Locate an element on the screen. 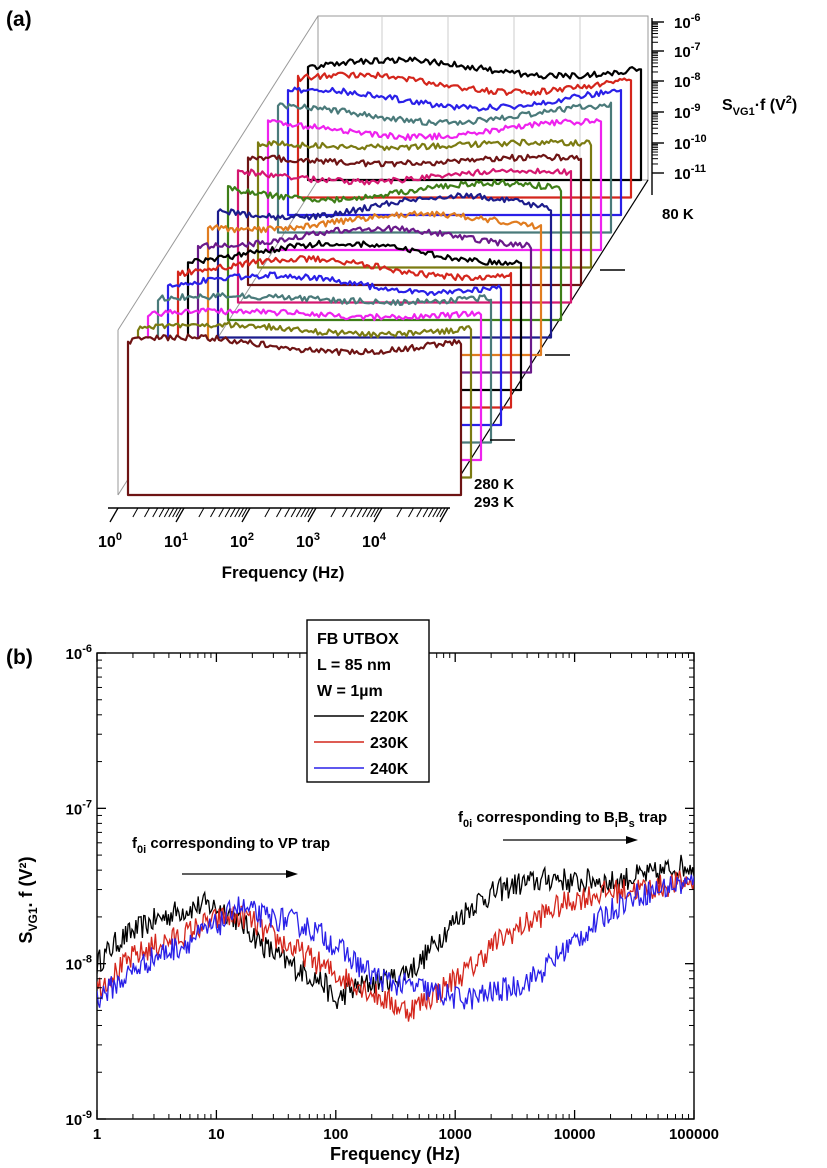 The height and width of the screenshot is (1168, 827). legend-label-230k: 230K is located at coordinates (389, 743).